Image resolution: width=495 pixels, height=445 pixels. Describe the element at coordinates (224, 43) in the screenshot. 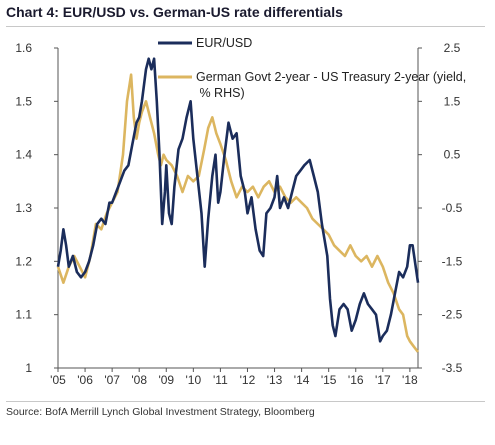

I see `legend-label-eurusd: EUR/USD` at that location.